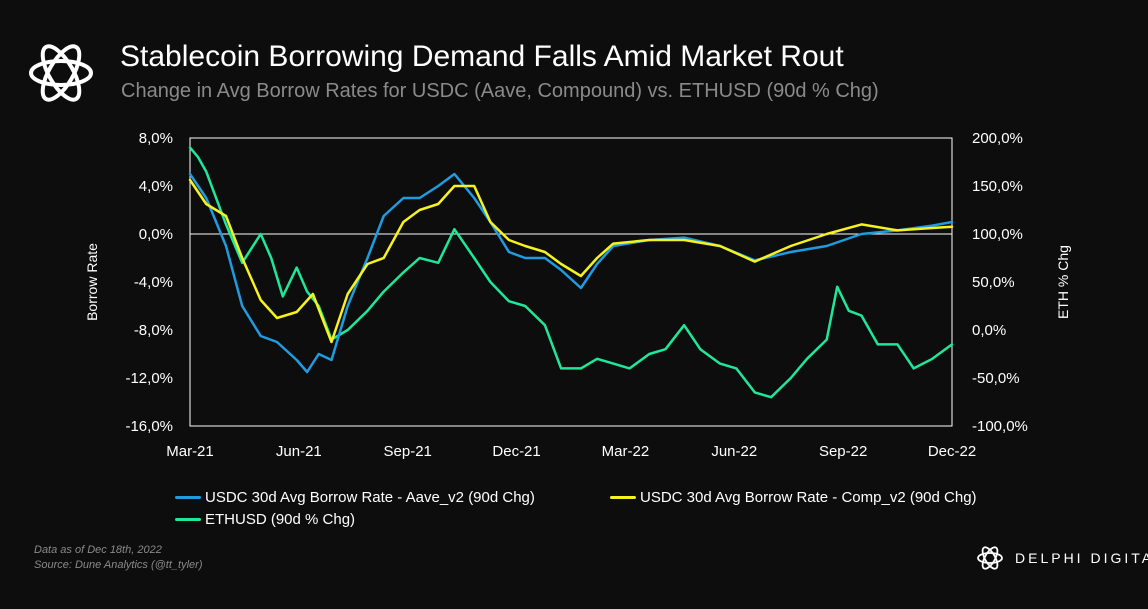 The height and width of the screenshot is (609, 1148). I want to click on legend-label-eth: ETHUSD (90d % Chg), so click(280, 519).